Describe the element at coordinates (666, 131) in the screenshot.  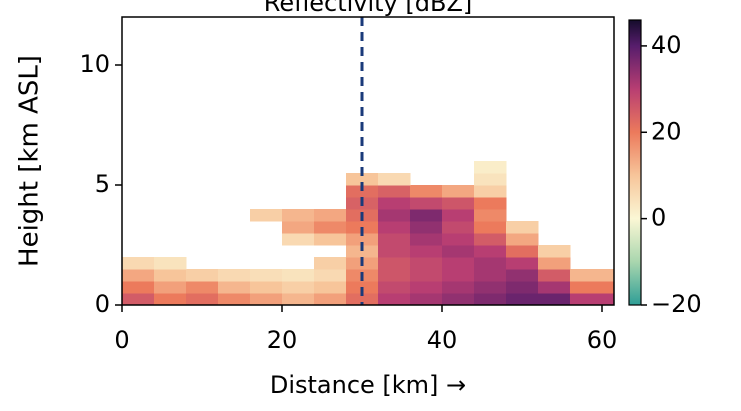
I see `colorbar-tick-label: 20` at that location.